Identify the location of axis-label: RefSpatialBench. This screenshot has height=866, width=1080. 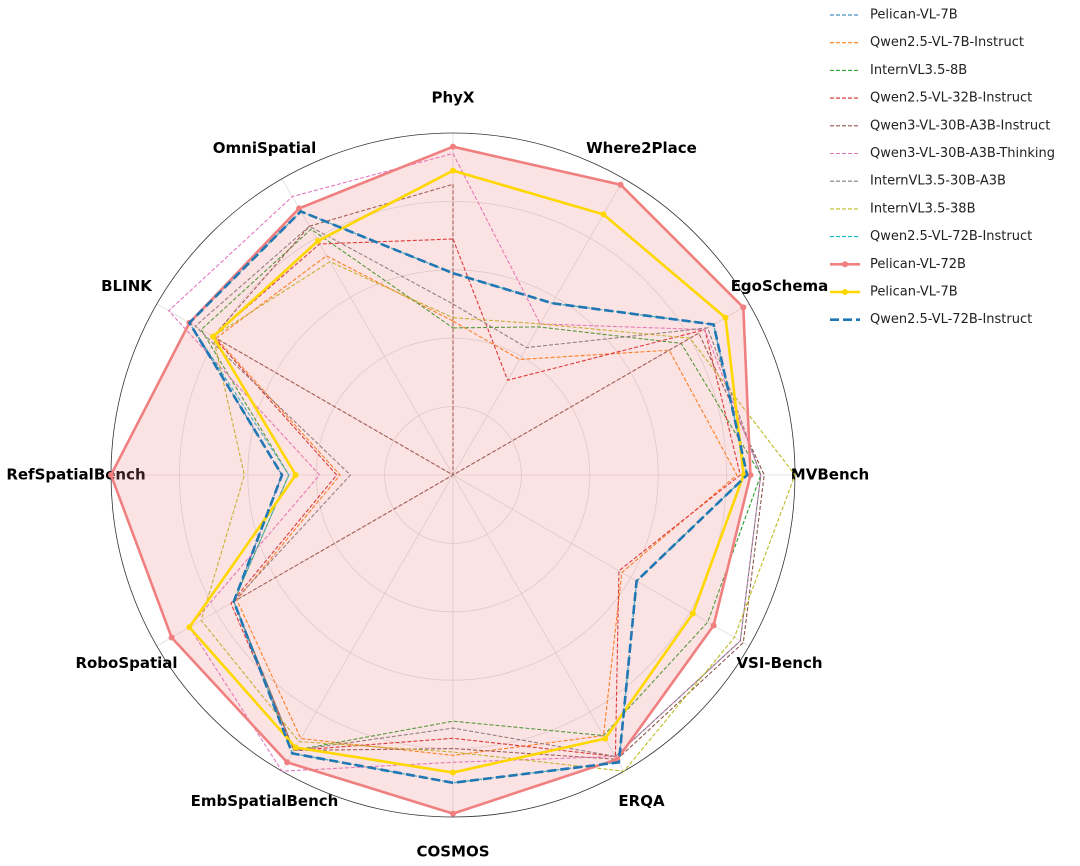
(75, 475).